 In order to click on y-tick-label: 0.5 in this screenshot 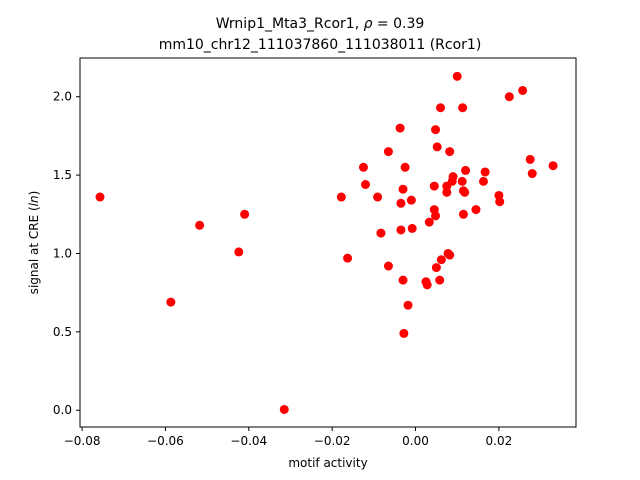, I will do `click(62, 332)`.